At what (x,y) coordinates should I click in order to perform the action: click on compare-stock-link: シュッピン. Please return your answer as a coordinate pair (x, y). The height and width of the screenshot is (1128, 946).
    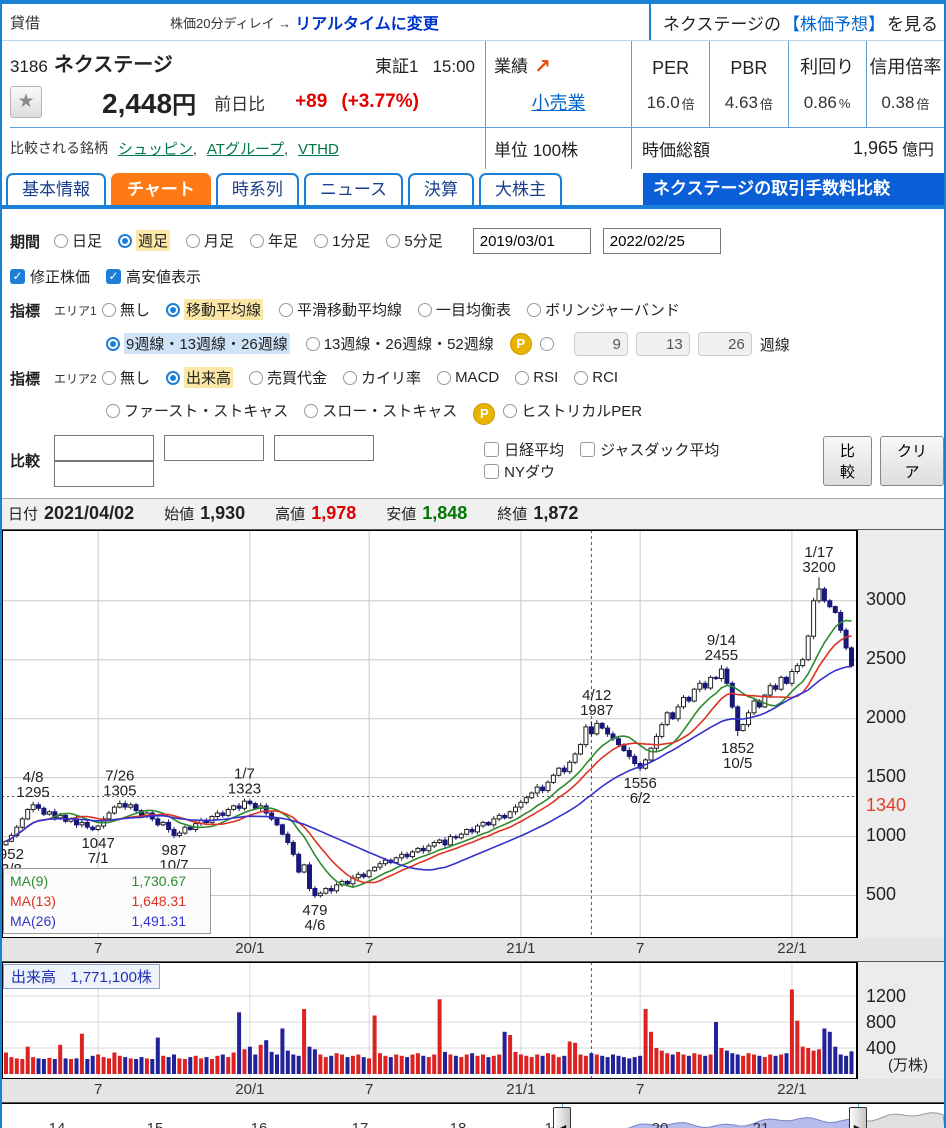
    Looking at the image, I should click on (156, 149).